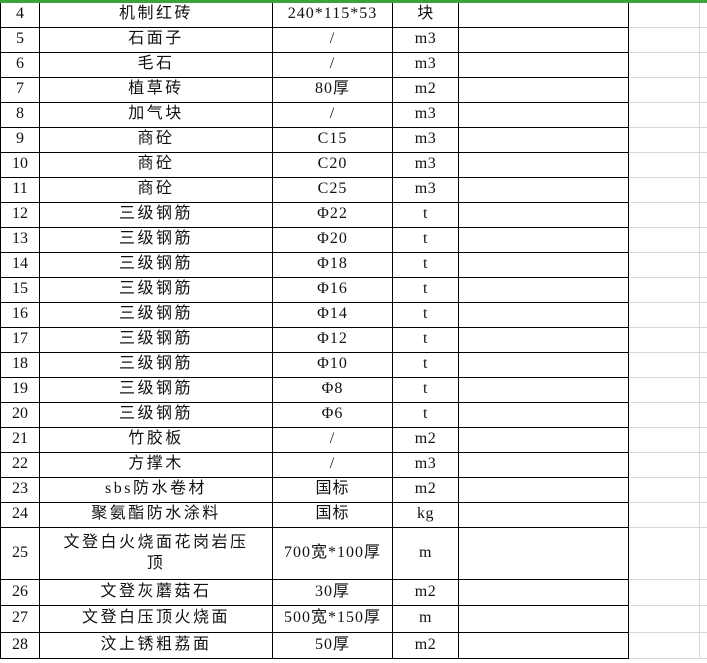 This screenshot has width=707, height=663. What do you see at coordinates (156, 64) in the screenshot?
I see `material-name-cell: 毛石` at bounding box center [156, 64].